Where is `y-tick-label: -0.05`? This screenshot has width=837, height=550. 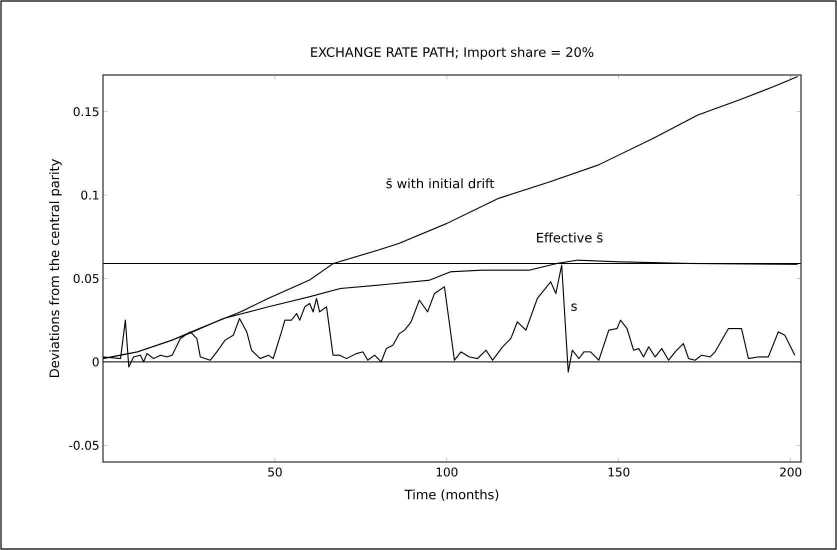 y-tick-label: -0.05 is located at coordinates (83, 445).